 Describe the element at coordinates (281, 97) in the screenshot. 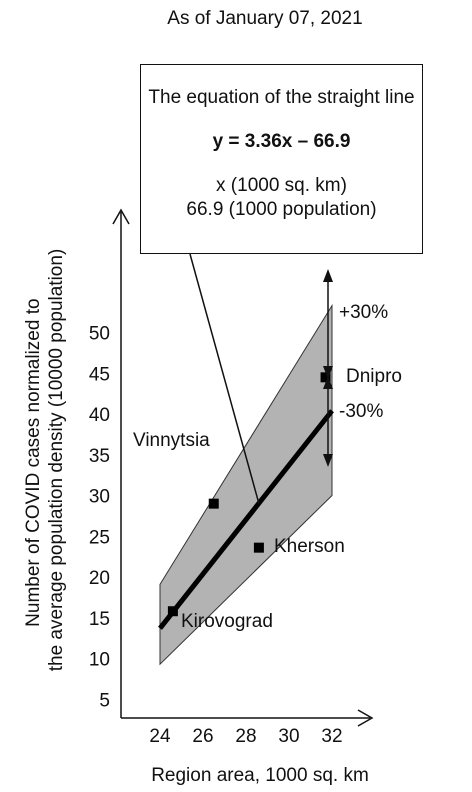

I see `equation-title: The equation of the straight line` at that location.